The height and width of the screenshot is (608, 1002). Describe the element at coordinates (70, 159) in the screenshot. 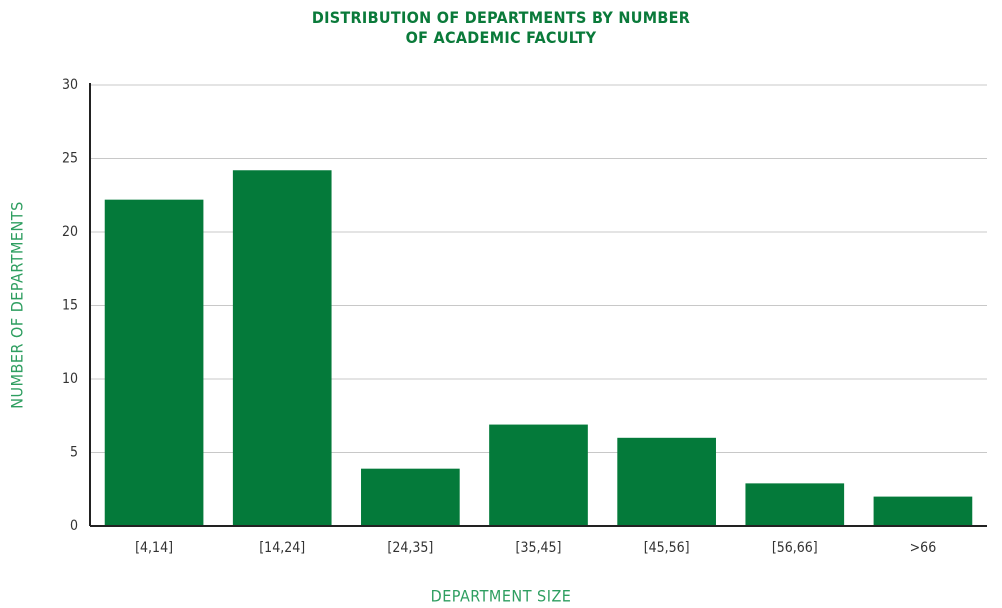

I see `y-tick-label: 25` at that location.